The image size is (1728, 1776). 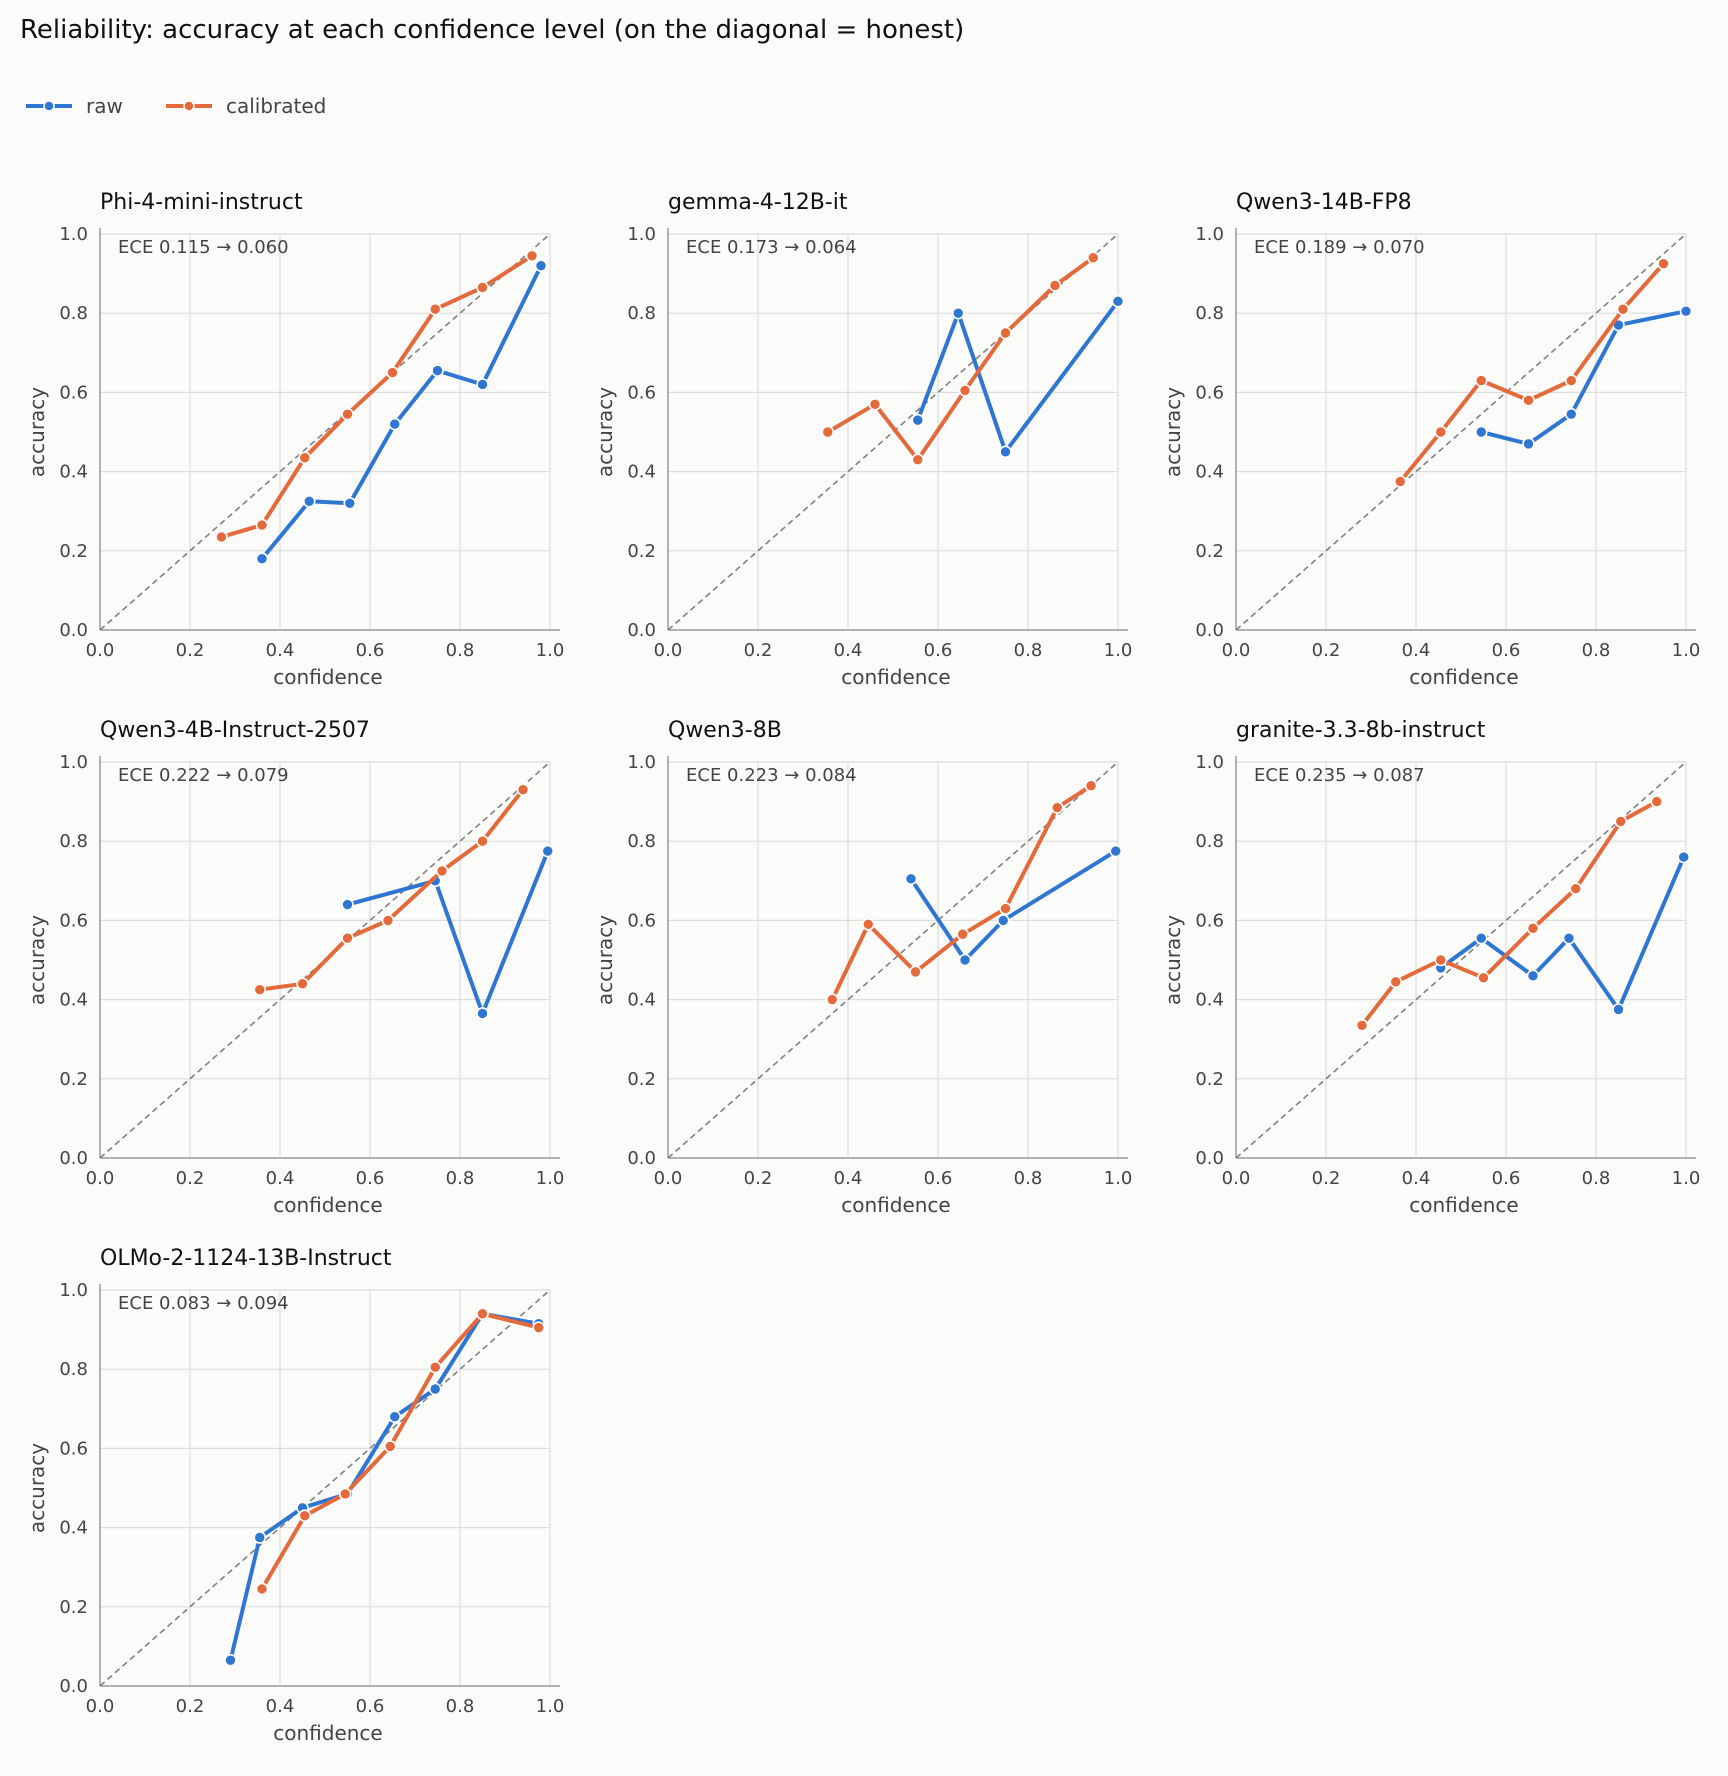 What do you see at coordinates (104, 106) in the screenshot?
I see `legend-raw-label: raw` at bounding box center [104, 106].